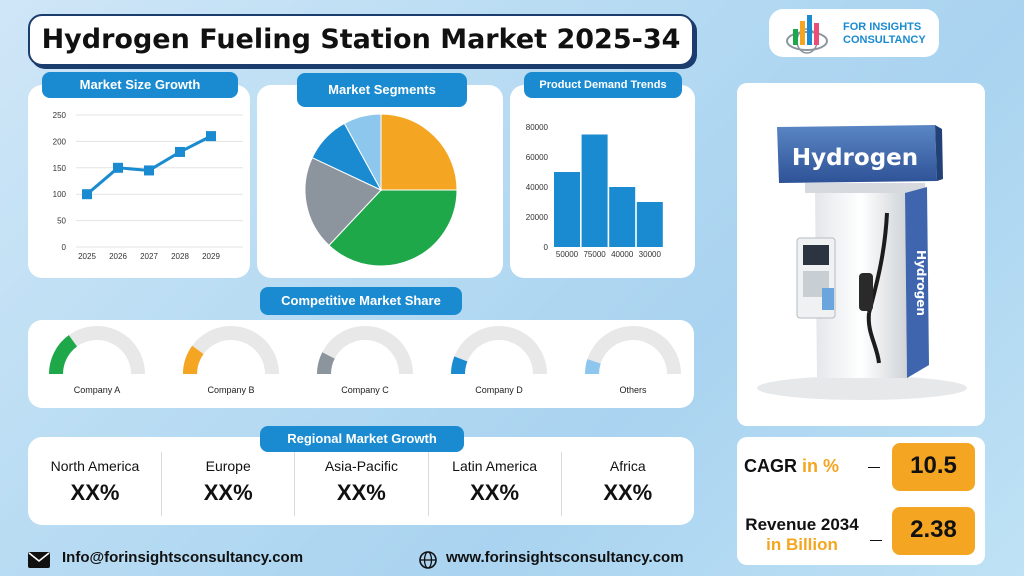  I want to click on competitive-header: Competitive Market Share, so click(361, 301).